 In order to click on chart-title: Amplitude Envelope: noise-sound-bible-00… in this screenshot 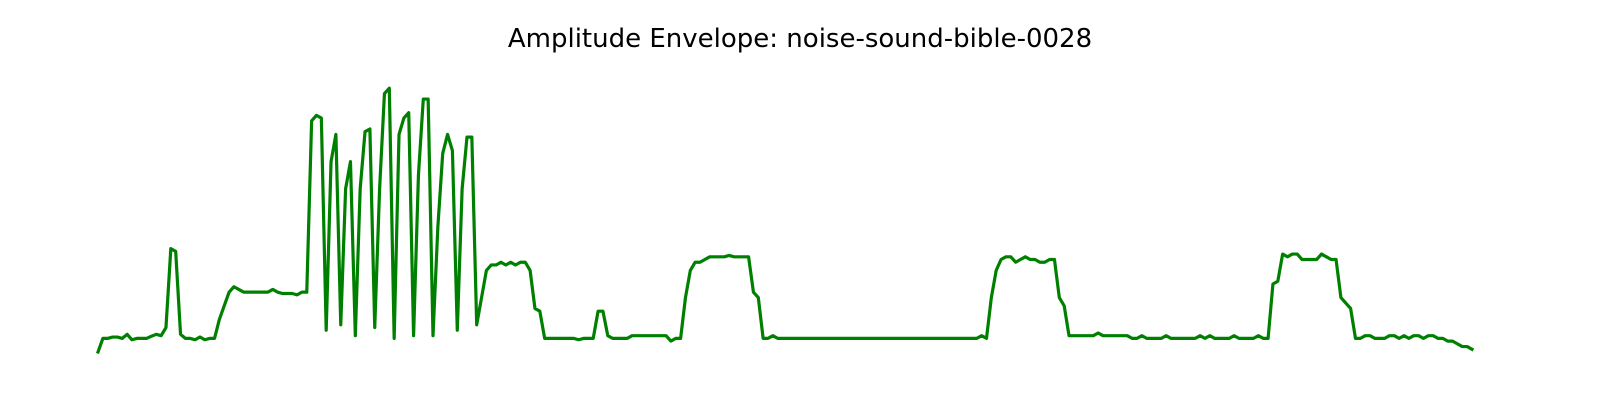, I will do `click(800, 39)`.